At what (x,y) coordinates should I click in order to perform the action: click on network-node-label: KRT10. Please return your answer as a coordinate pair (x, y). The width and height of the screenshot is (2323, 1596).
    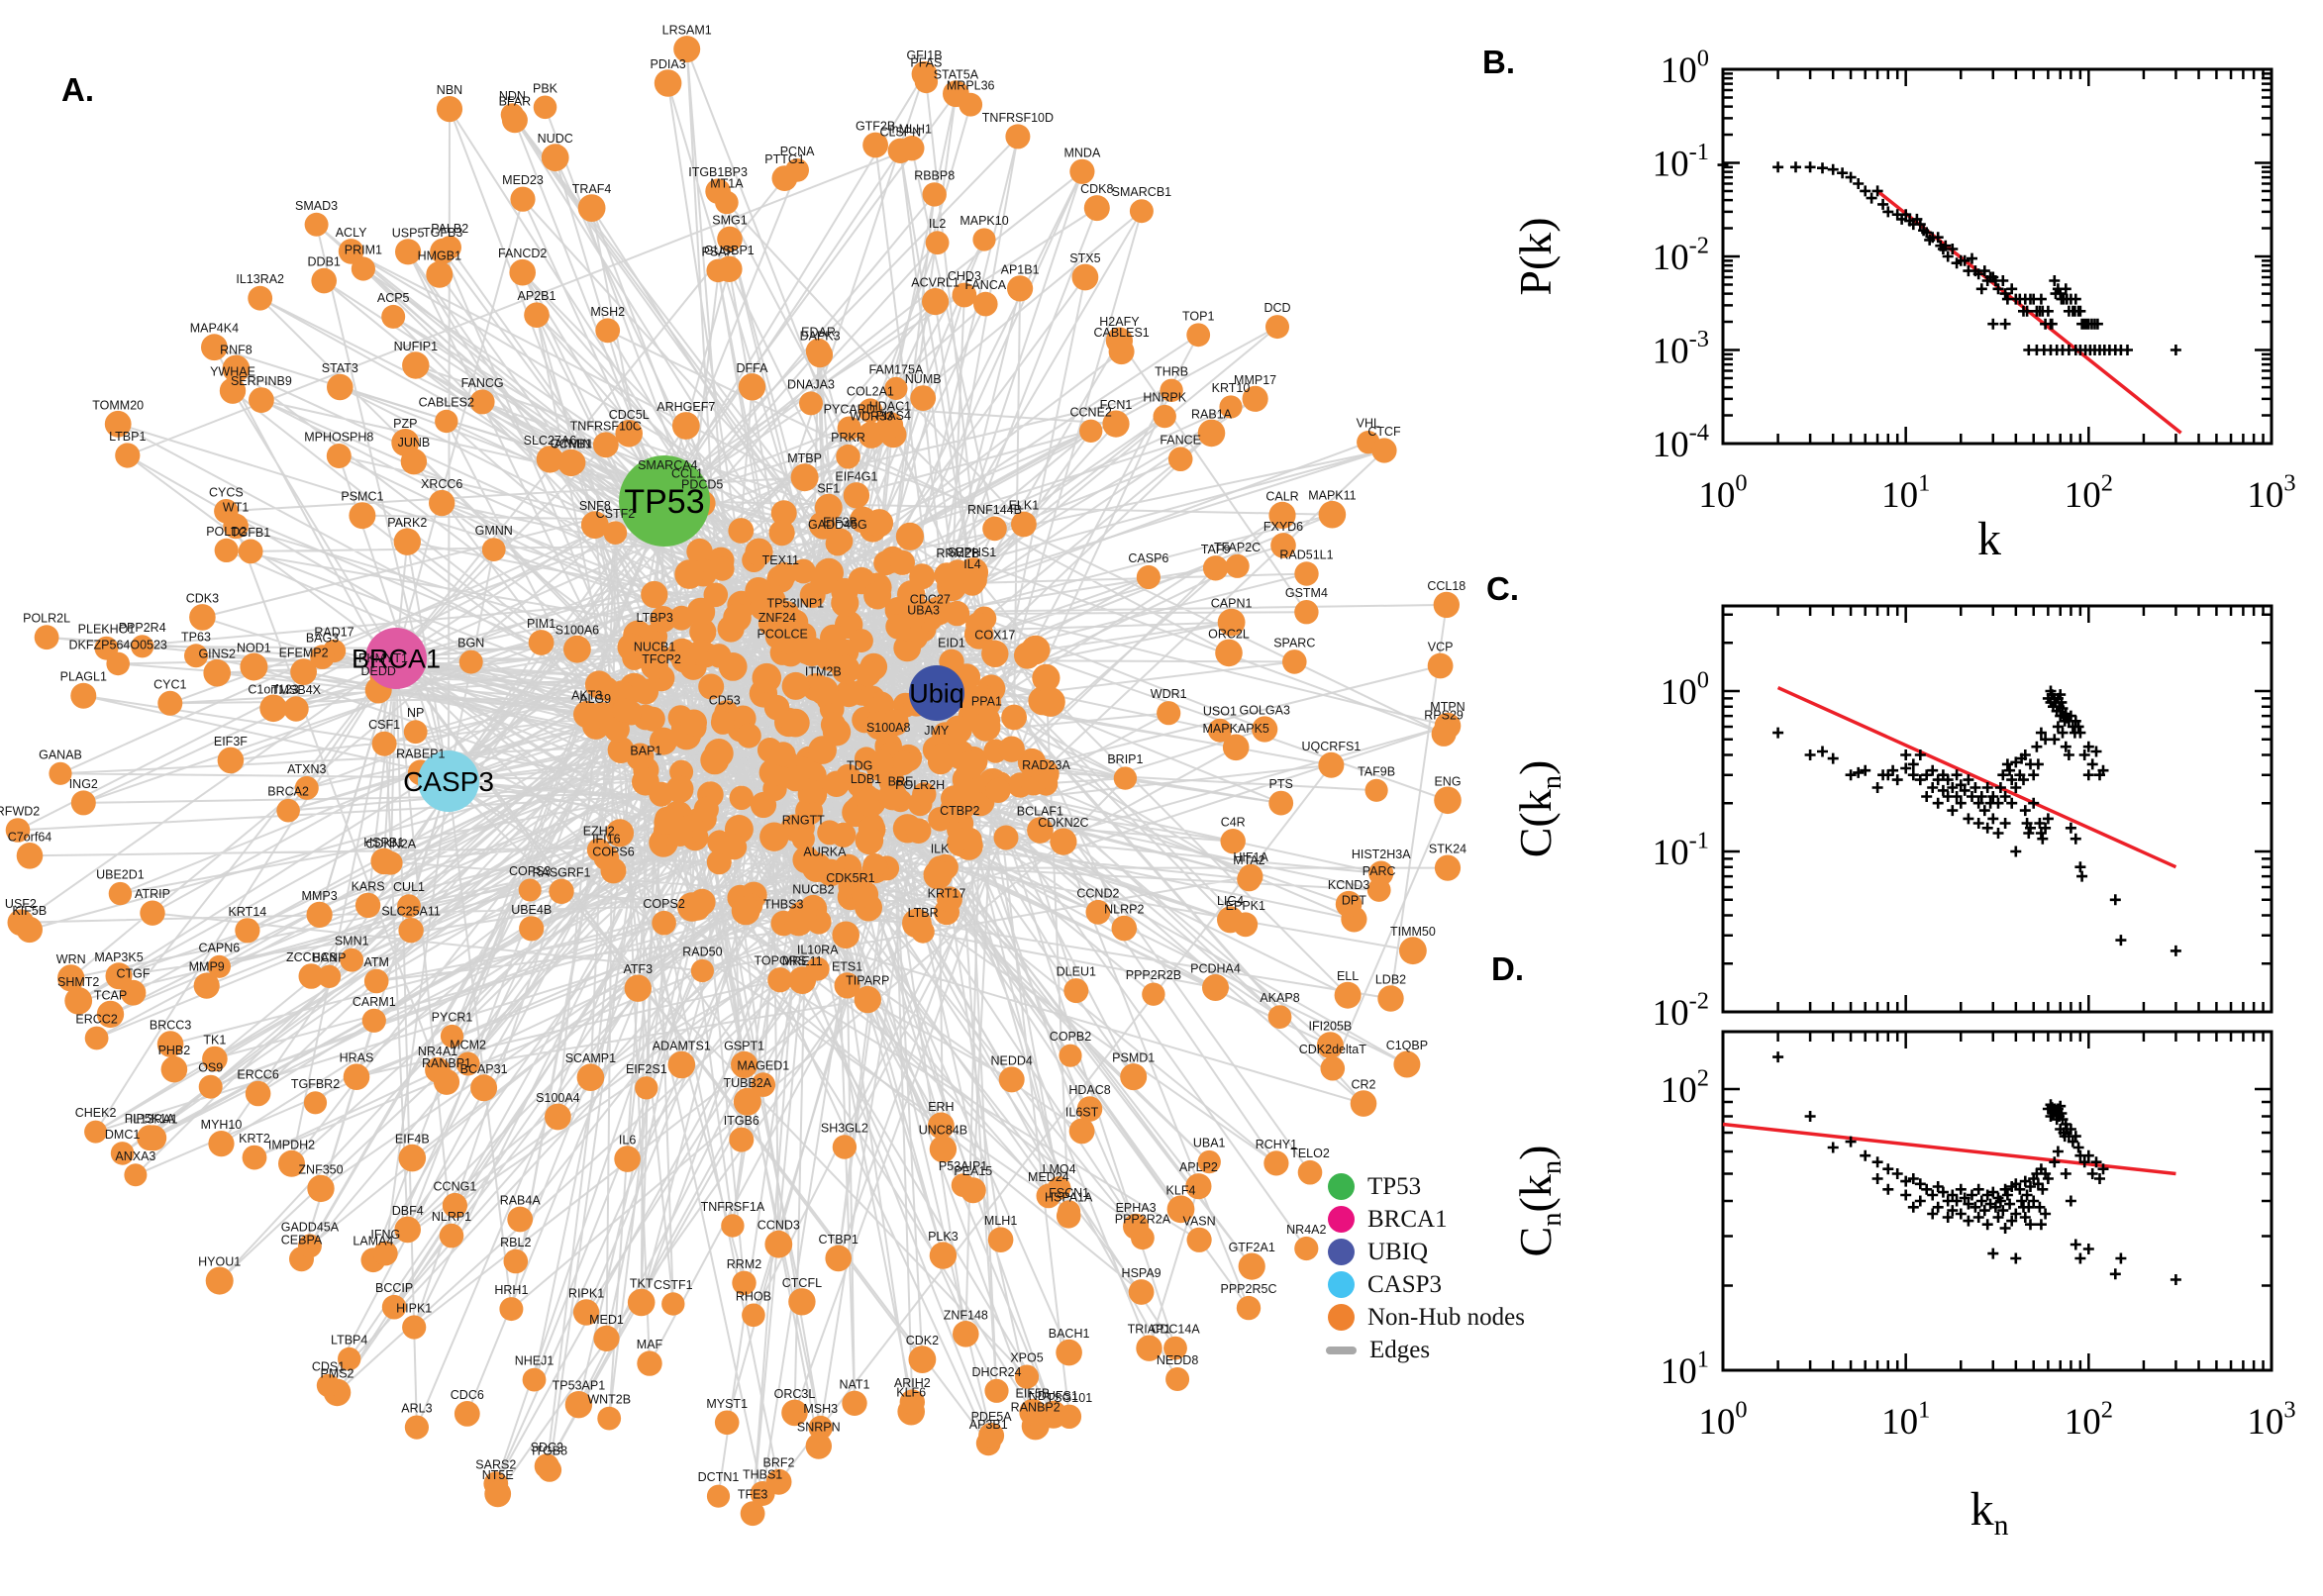
    Looking at the image, I should click on (1231, 388).